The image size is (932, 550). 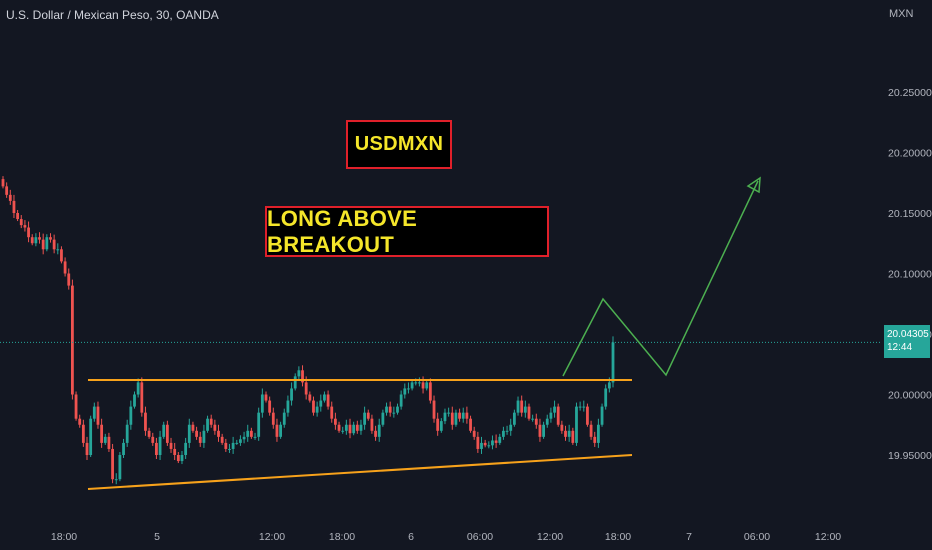 What do you see at coordinates (480, 537) in the screenshot?
I see `time-tick-label: 06:00` at bounding box center [480, 537].